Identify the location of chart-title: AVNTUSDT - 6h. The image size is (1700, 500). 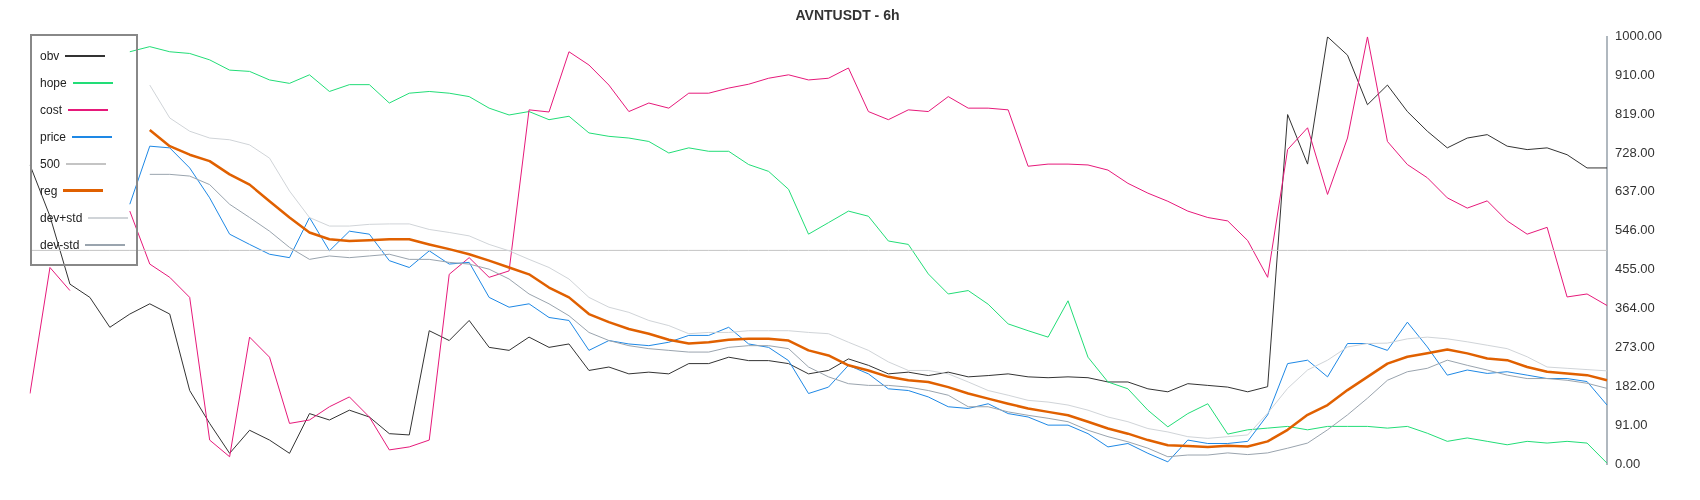
(847, 15).